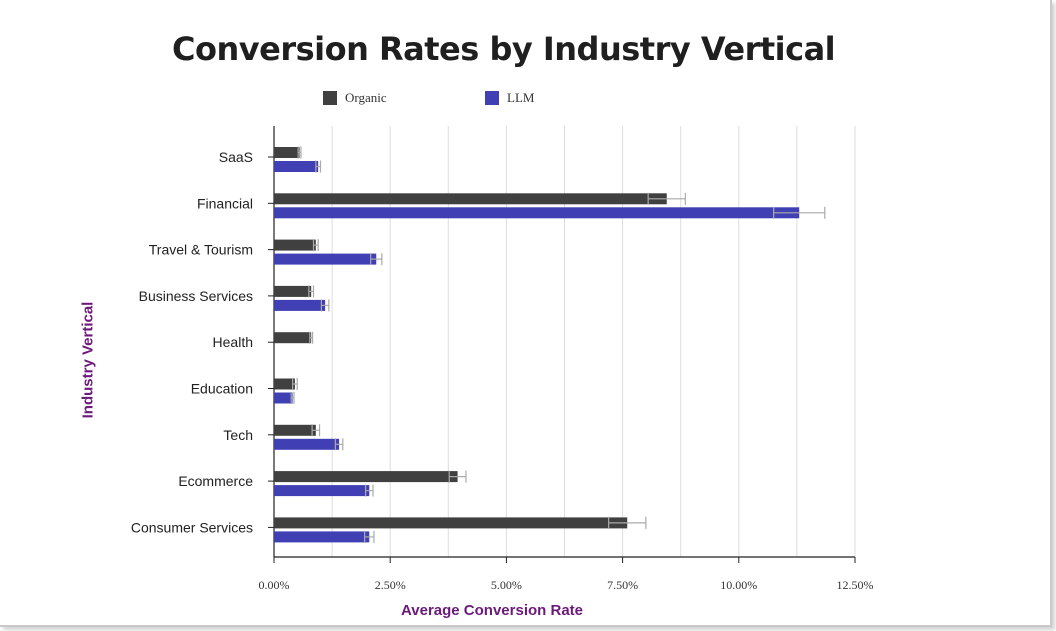  Describe the element at coordinates (238, 435) in the screenshot. I see `category-label: Tech` at that location.